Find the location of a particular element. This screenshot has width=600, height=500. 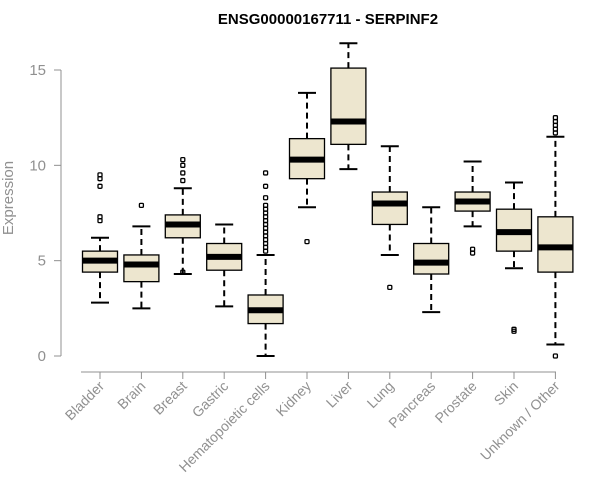

x-tick-label: Prostate is located at coordinates (456, 402).